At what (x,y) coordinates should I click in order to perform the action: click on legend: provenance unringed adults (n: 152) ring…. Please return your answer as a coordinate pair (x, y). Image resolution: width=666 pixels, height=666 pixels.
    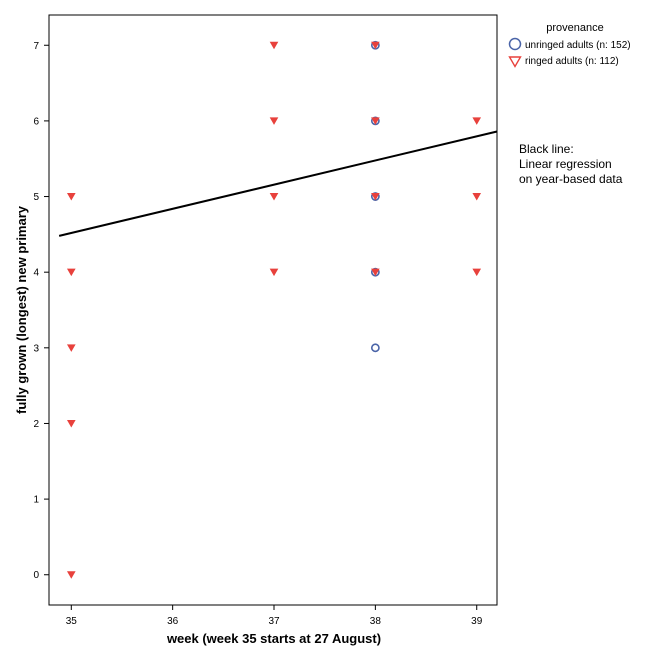
    Looking at the image, I should click on (569, 45).